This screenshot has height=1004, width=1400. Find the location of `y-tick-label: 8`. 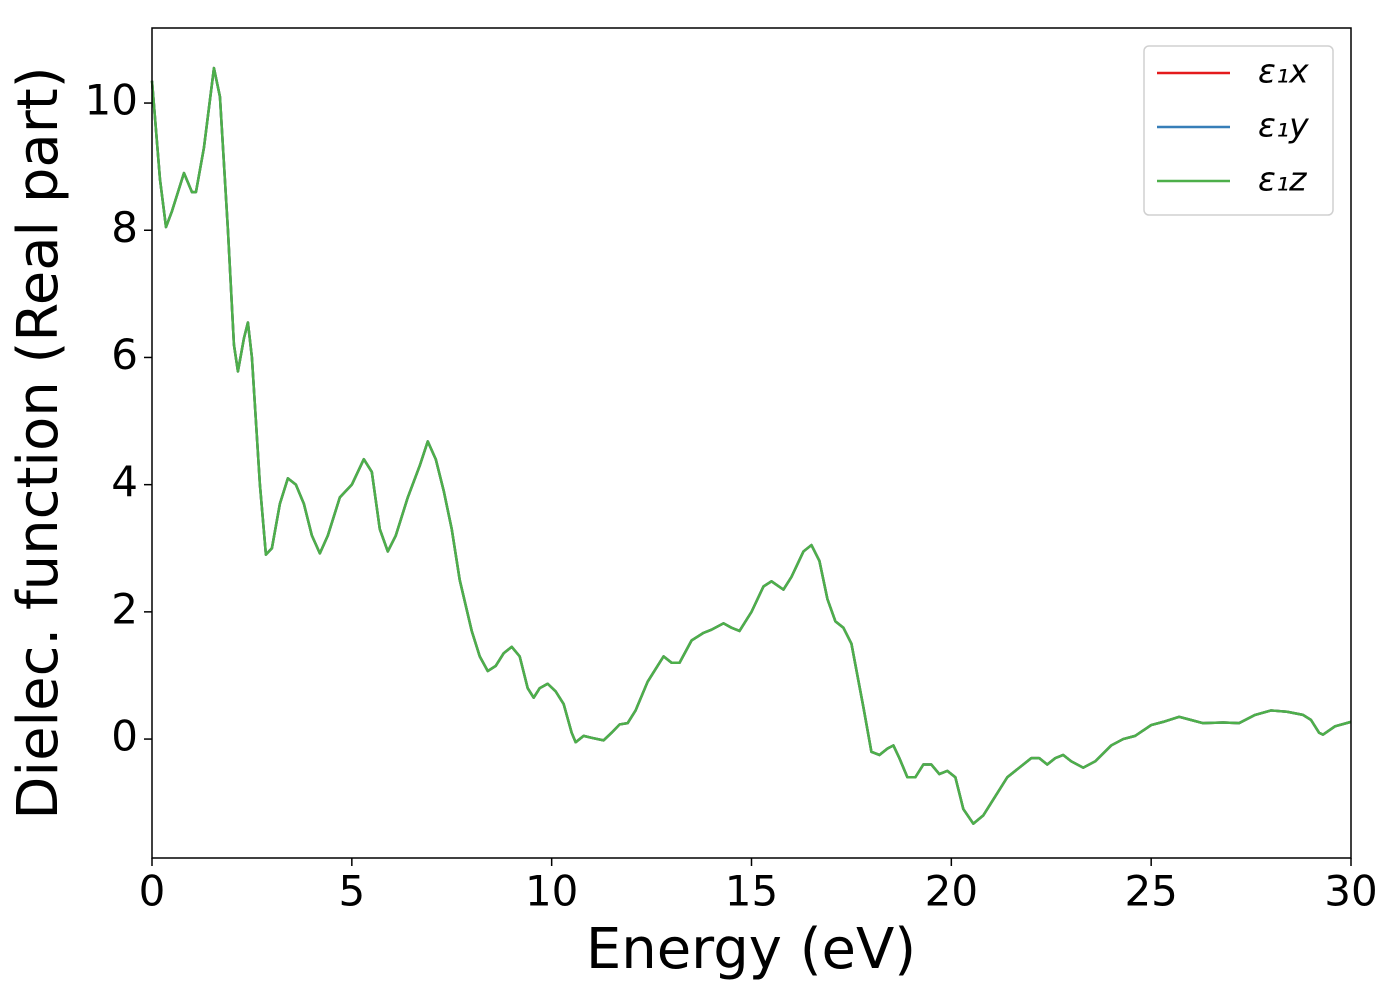

y-tick-label: 8 is located at coordinates (124, 227).